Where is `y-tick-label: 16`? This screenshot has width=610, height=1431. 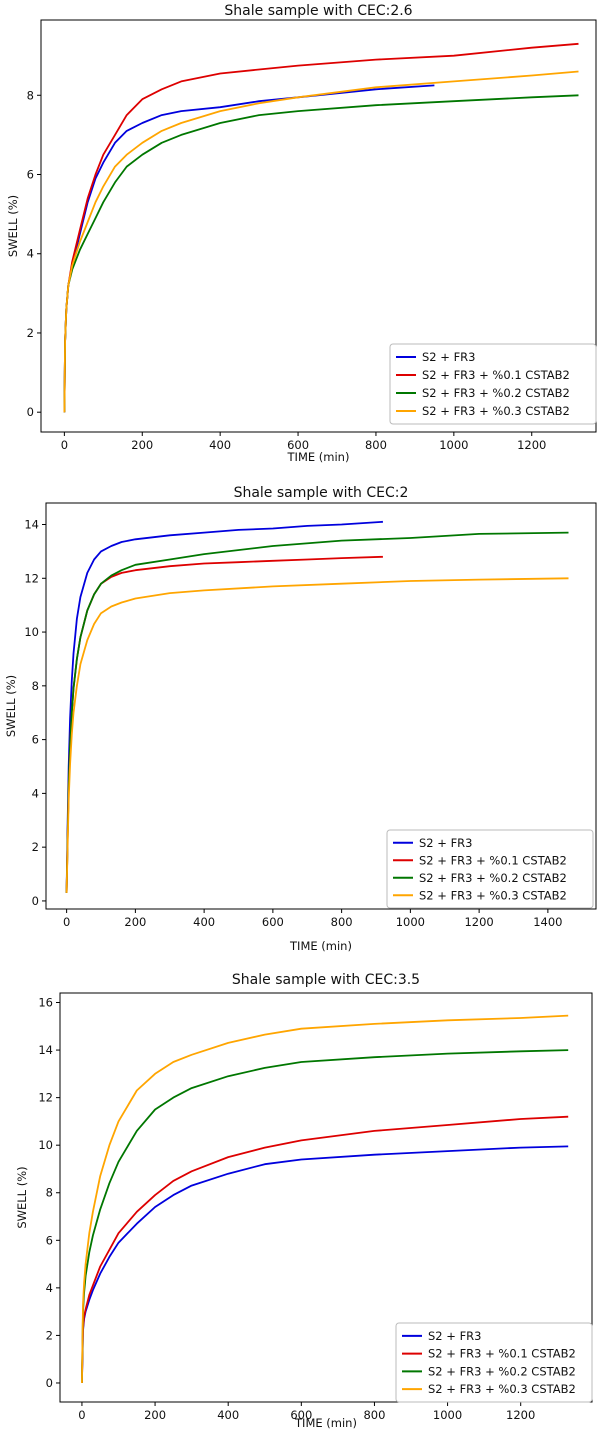 y-tick-label: 16 is located at coordinates (45, 1003).